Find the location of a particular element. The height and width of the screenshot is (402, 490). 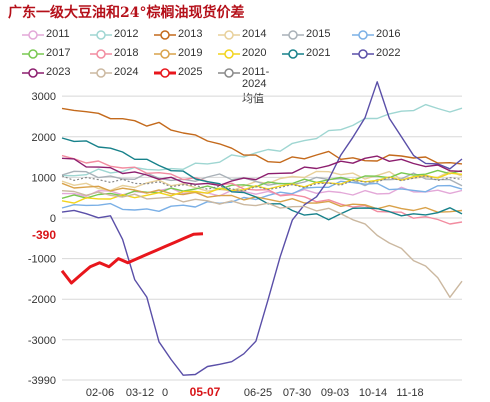

y-tick-label: -2000 is located at coordinates (42, 300).